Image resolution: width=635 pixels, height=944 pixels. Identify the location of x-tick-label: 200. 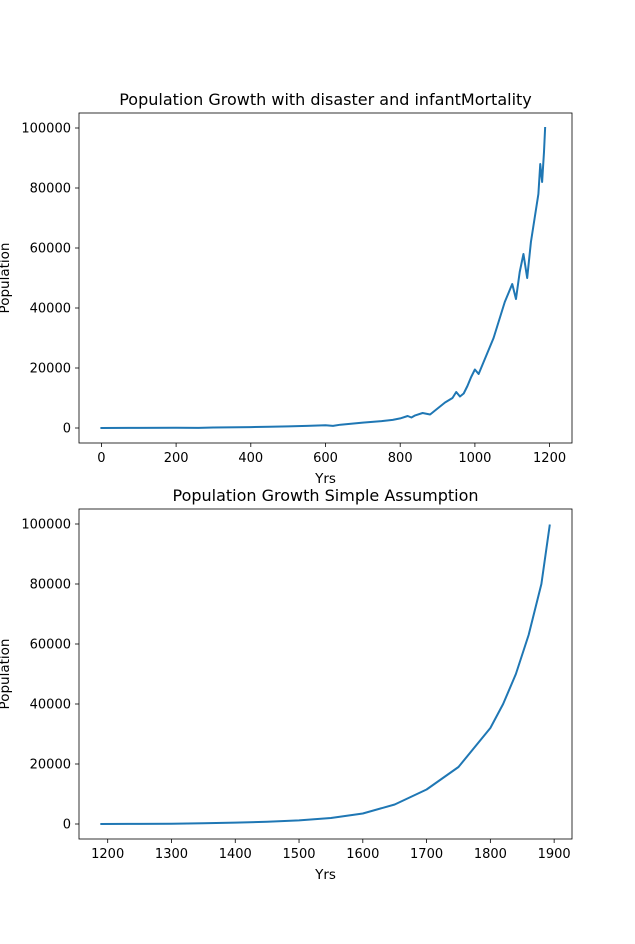
(176, 458).